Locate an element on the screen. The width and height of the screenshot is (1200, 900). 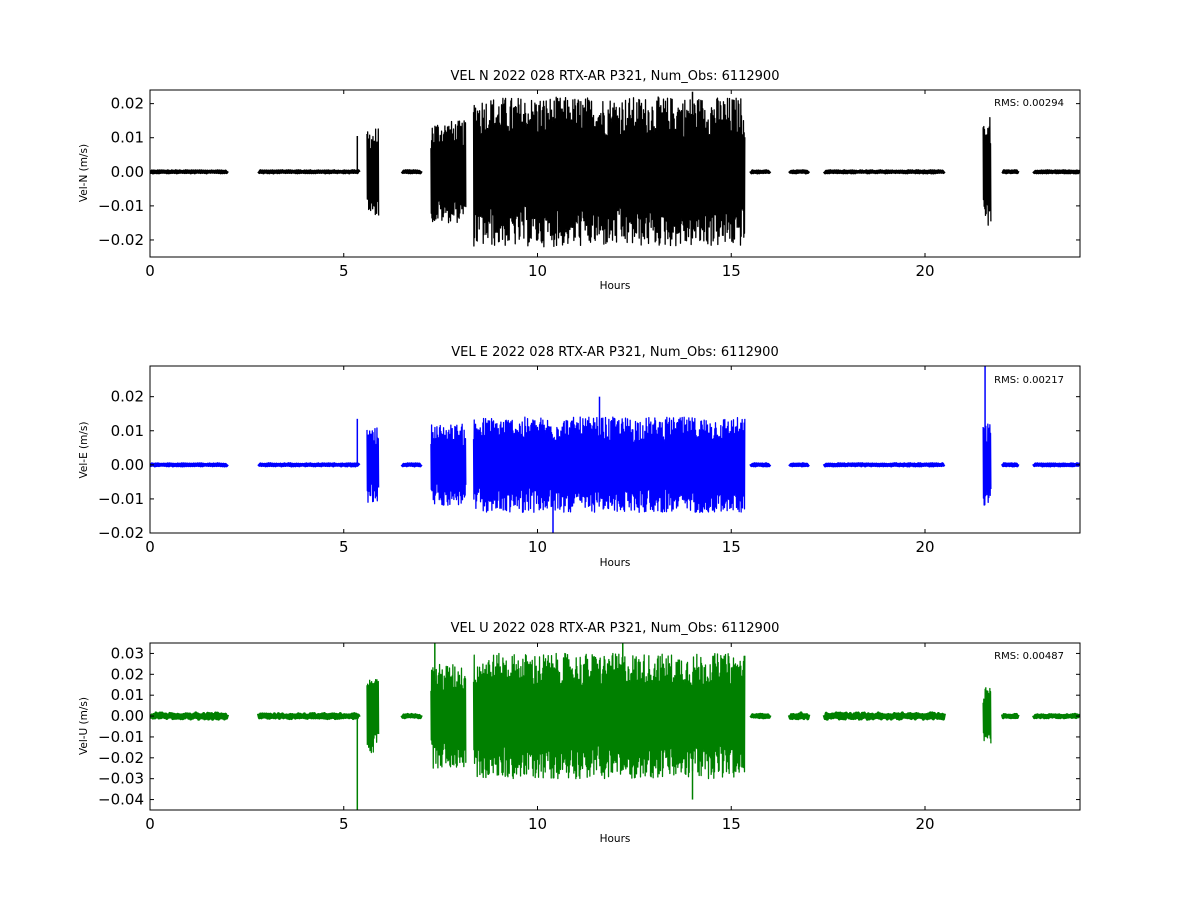
y-tick-label: −0.04 is located at coordinates (121, 800).